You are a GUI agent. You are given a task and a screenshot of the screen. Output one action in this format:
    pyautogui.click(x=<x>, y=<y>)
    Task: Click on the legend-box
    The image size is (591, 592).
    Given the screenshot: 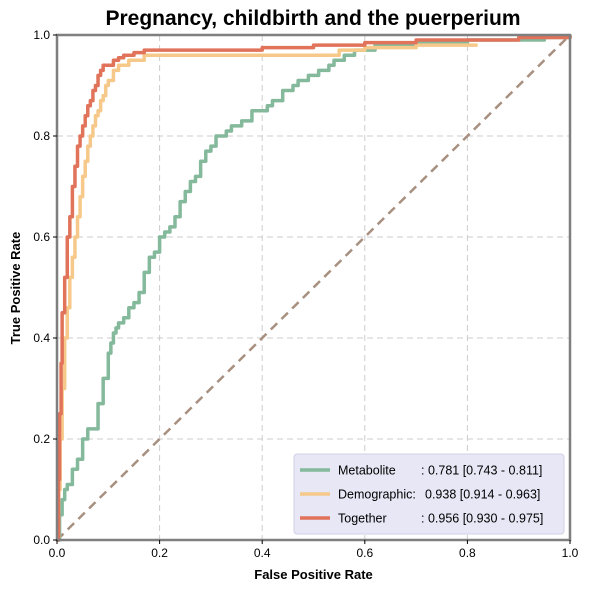 What is the action you would take?
    pyautogui.click(x=429, y=494)
    